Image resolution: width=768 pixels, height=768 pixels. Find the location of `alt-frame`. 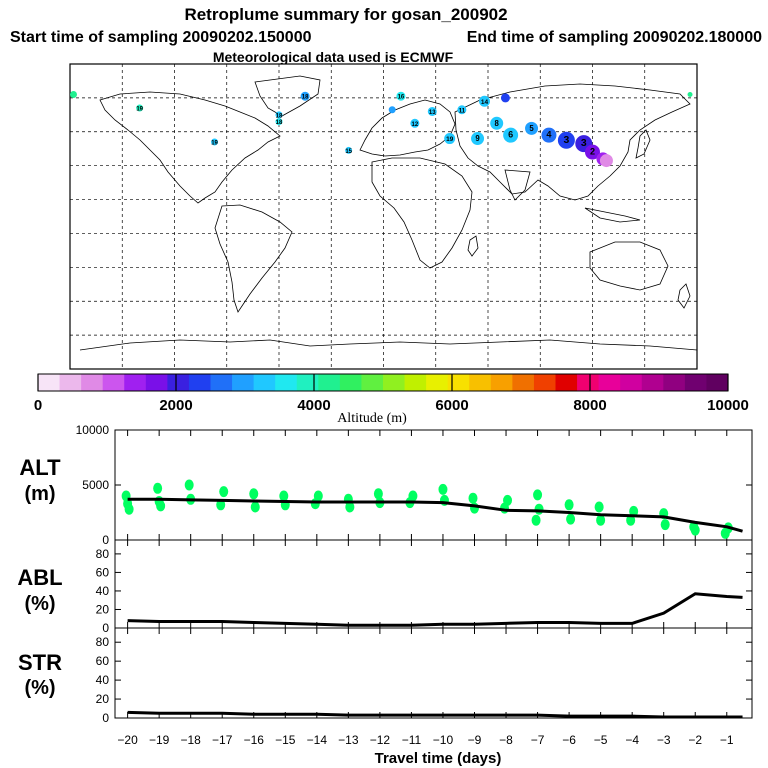

alt-frame is located at coordinates (433, 485).